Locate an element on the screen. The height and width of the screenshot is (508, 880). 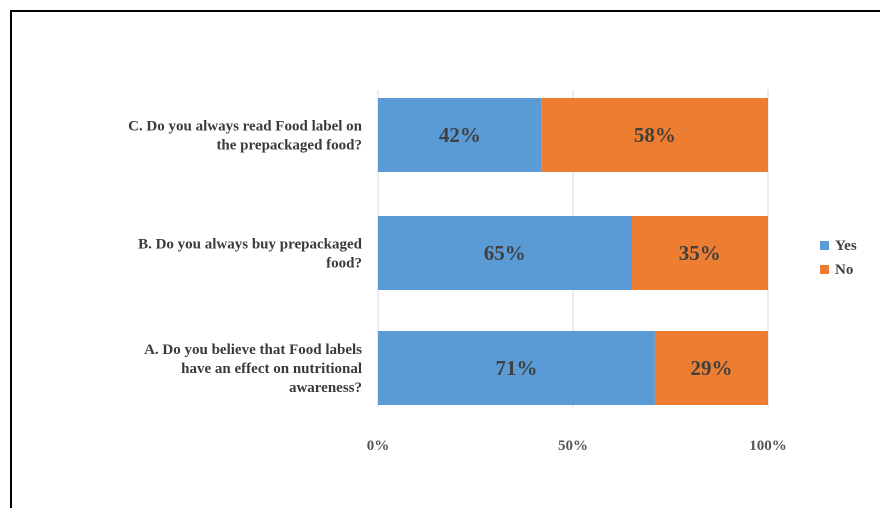
data-label-yes-0: 42% is located at coordinates (460, 135).